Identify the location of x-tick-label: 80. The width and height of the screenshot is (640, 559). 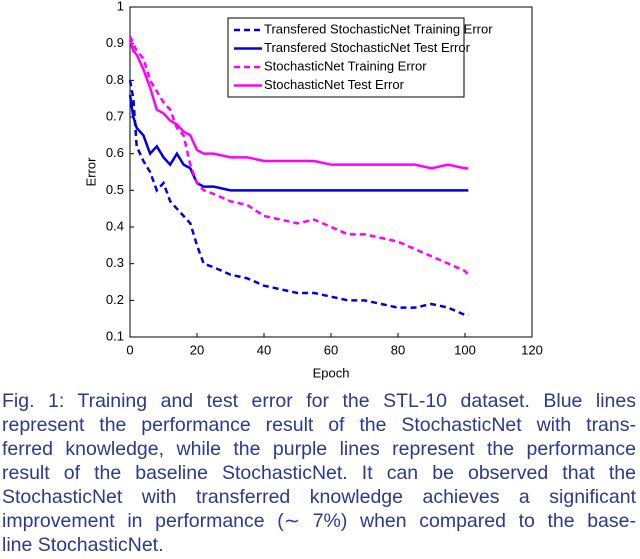
(398, 349).